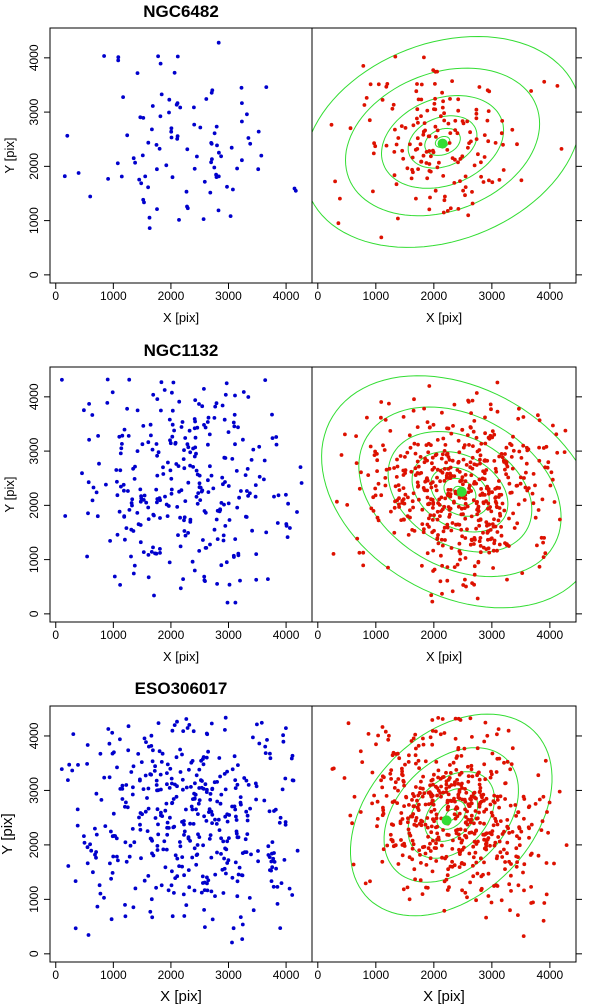  Describe the element at coordinates (34, 735) in the screenshot. I see `y-tick-label: 4000` at that location.